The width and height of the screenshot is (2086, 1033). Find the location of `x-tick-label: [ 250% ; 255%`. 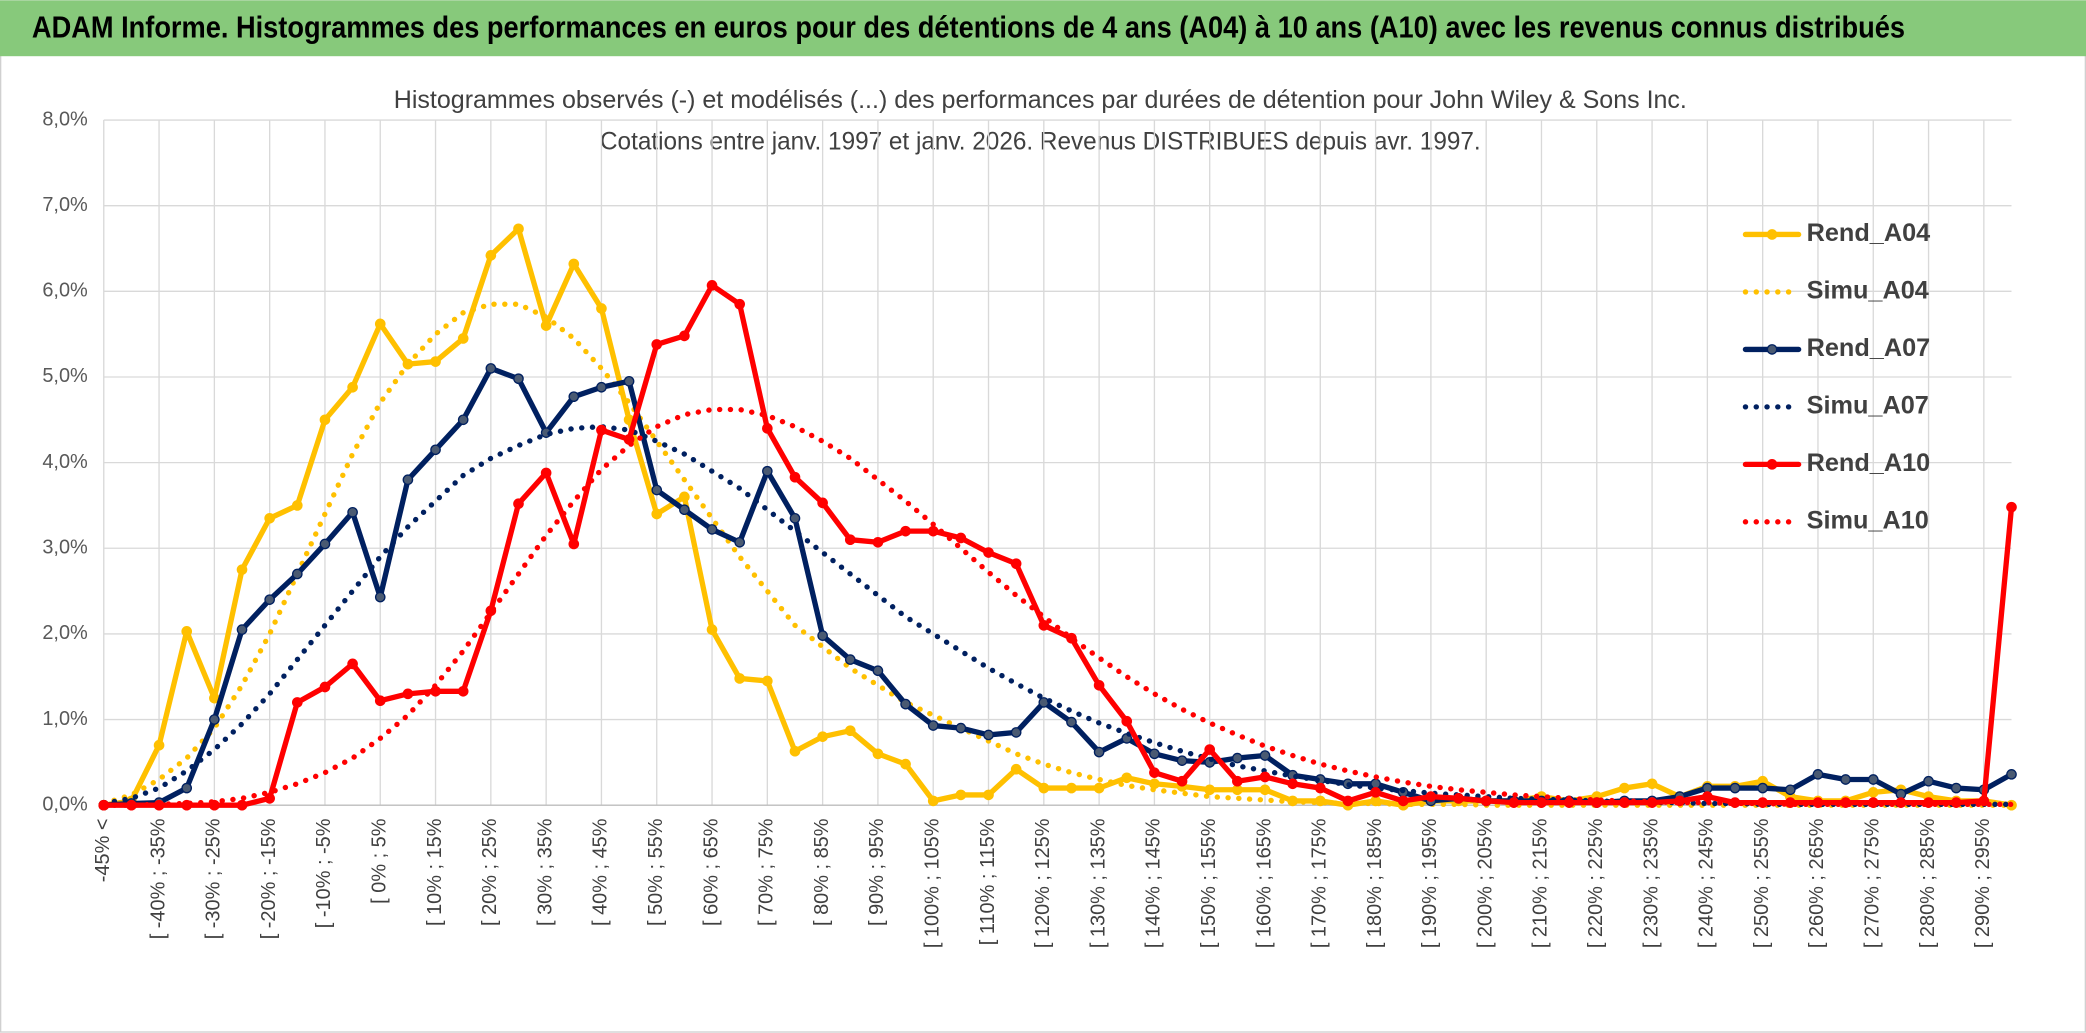

x-tick-label: [ 250% ; 255% is located at coordinates (1762, 883).